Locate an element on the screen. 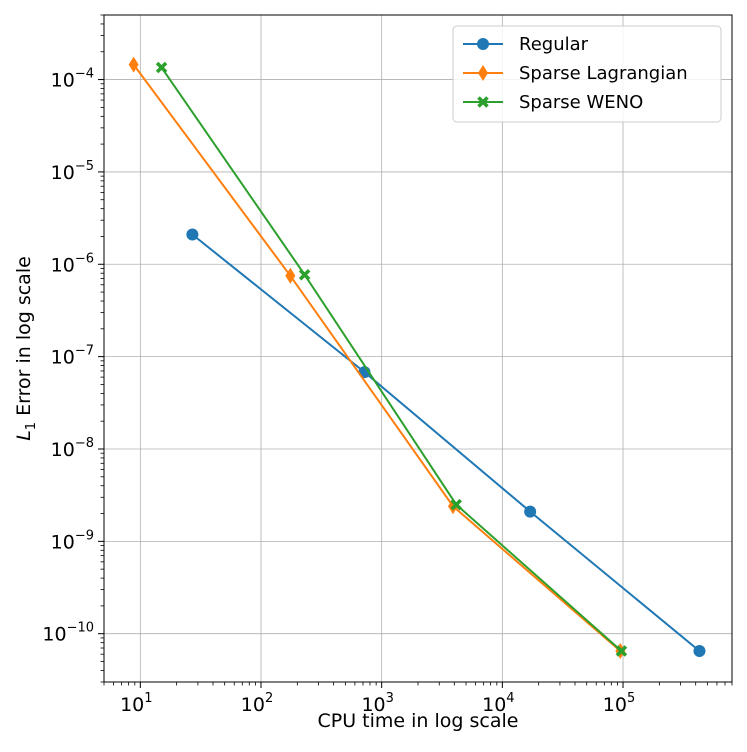 The height and width of the screenshot is (752, 747). y-tick-label: 10⁻⁷ is located at coordinates (72, 356).